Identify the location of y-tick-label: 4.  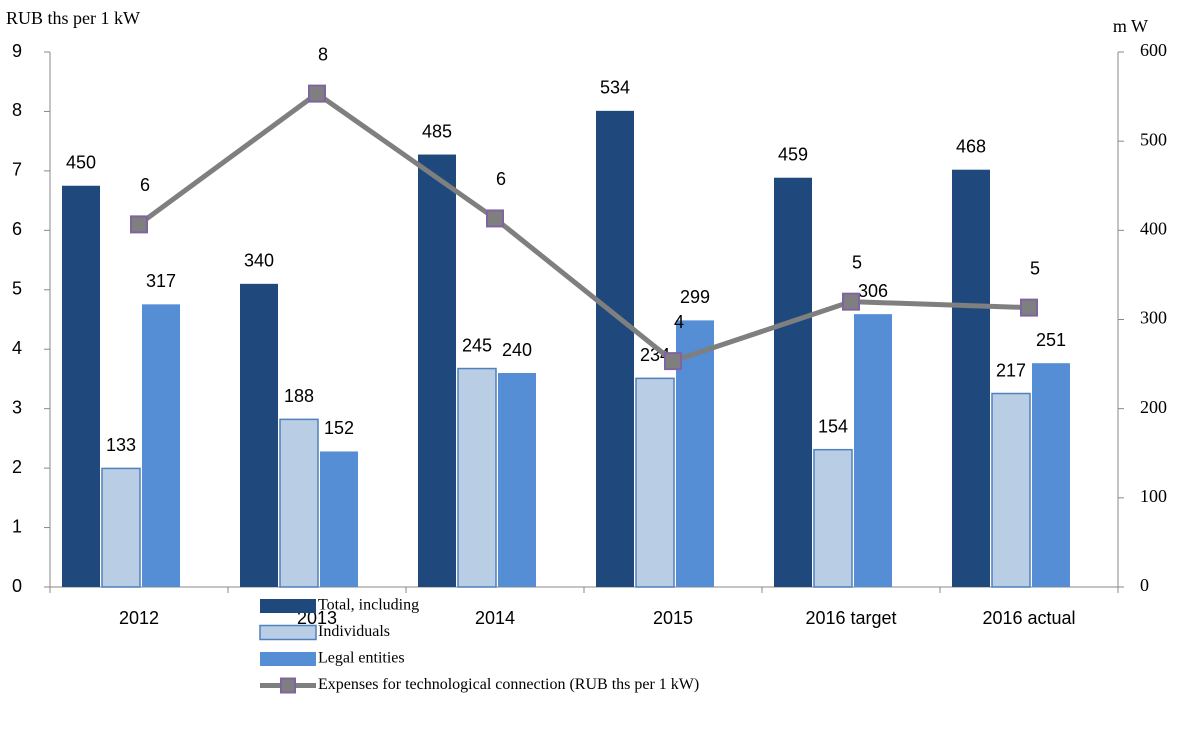
(17, 348).